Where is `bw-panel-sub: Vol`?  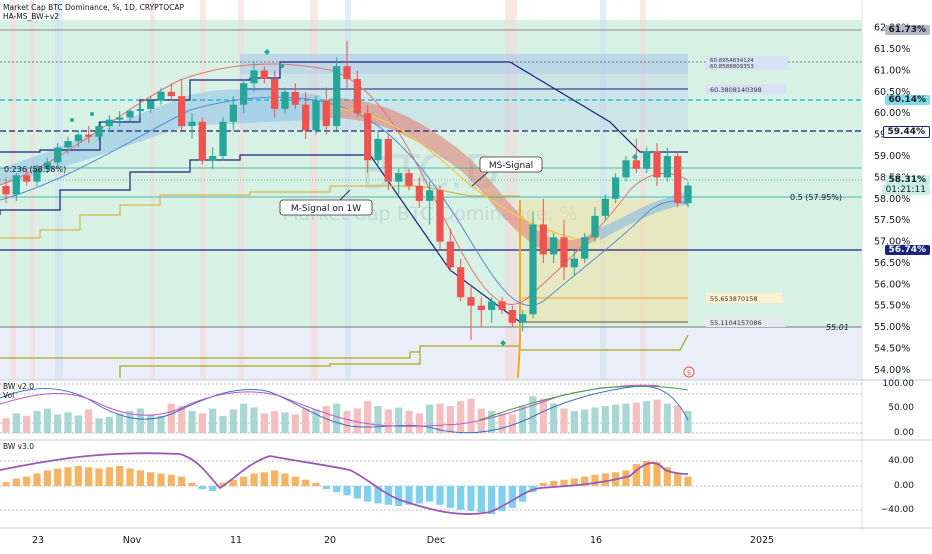 bw-panel-sub: Vol is located at coordinates (9, 395).